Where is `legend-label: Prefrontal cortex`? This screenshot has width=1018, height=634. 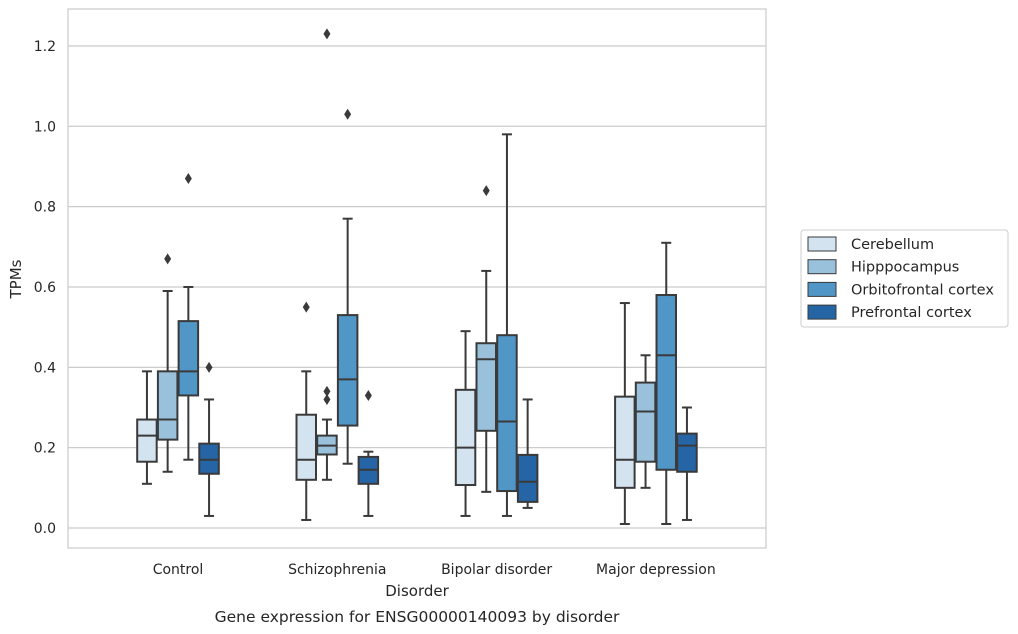
legend-label: Prefrontal cortex is located at coordinates (911, 313).